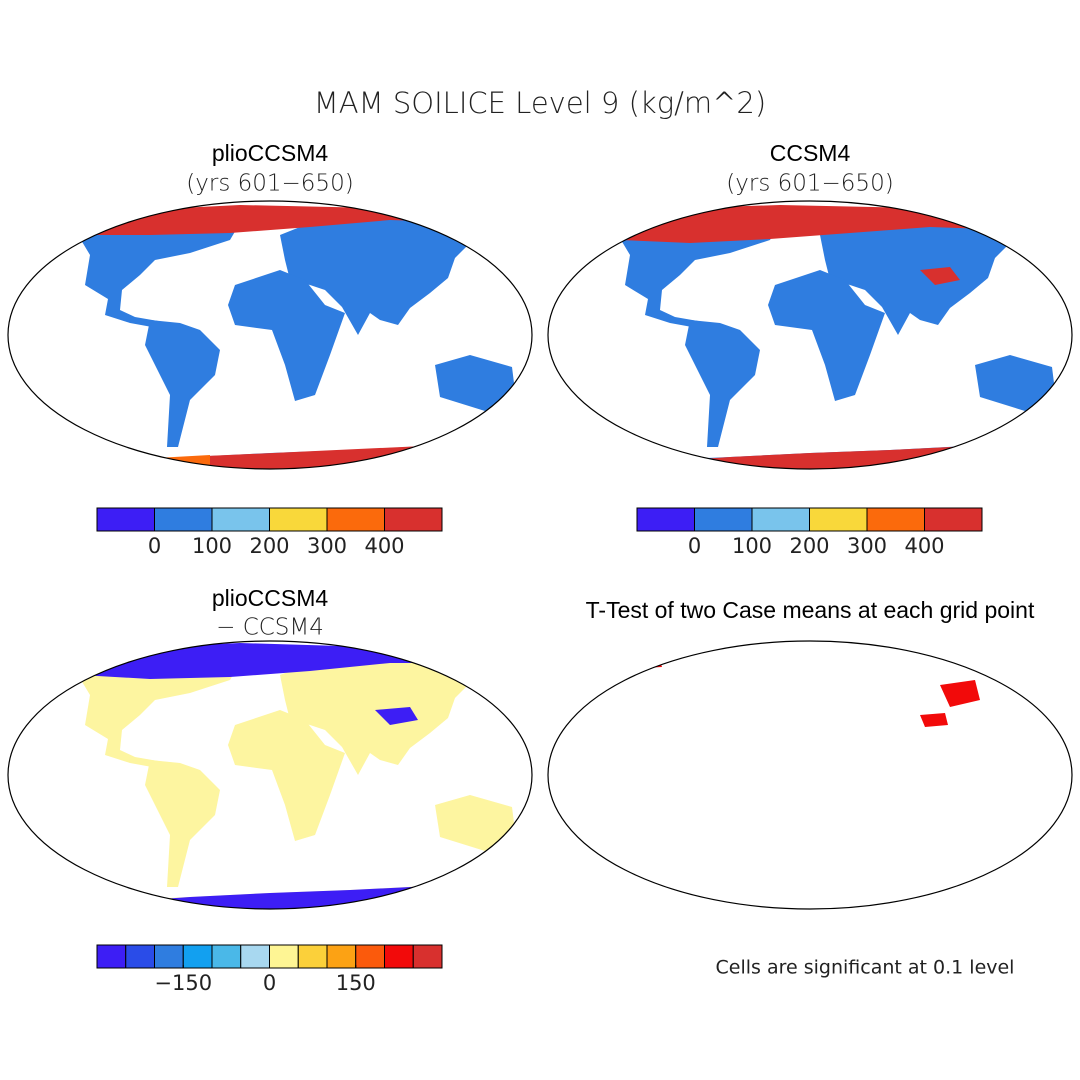 Image resolution: width=1080 pixels, height=1080 pixels. I want to click on significance-note: Cells are significant at 0.1 level, so click(865, 968).